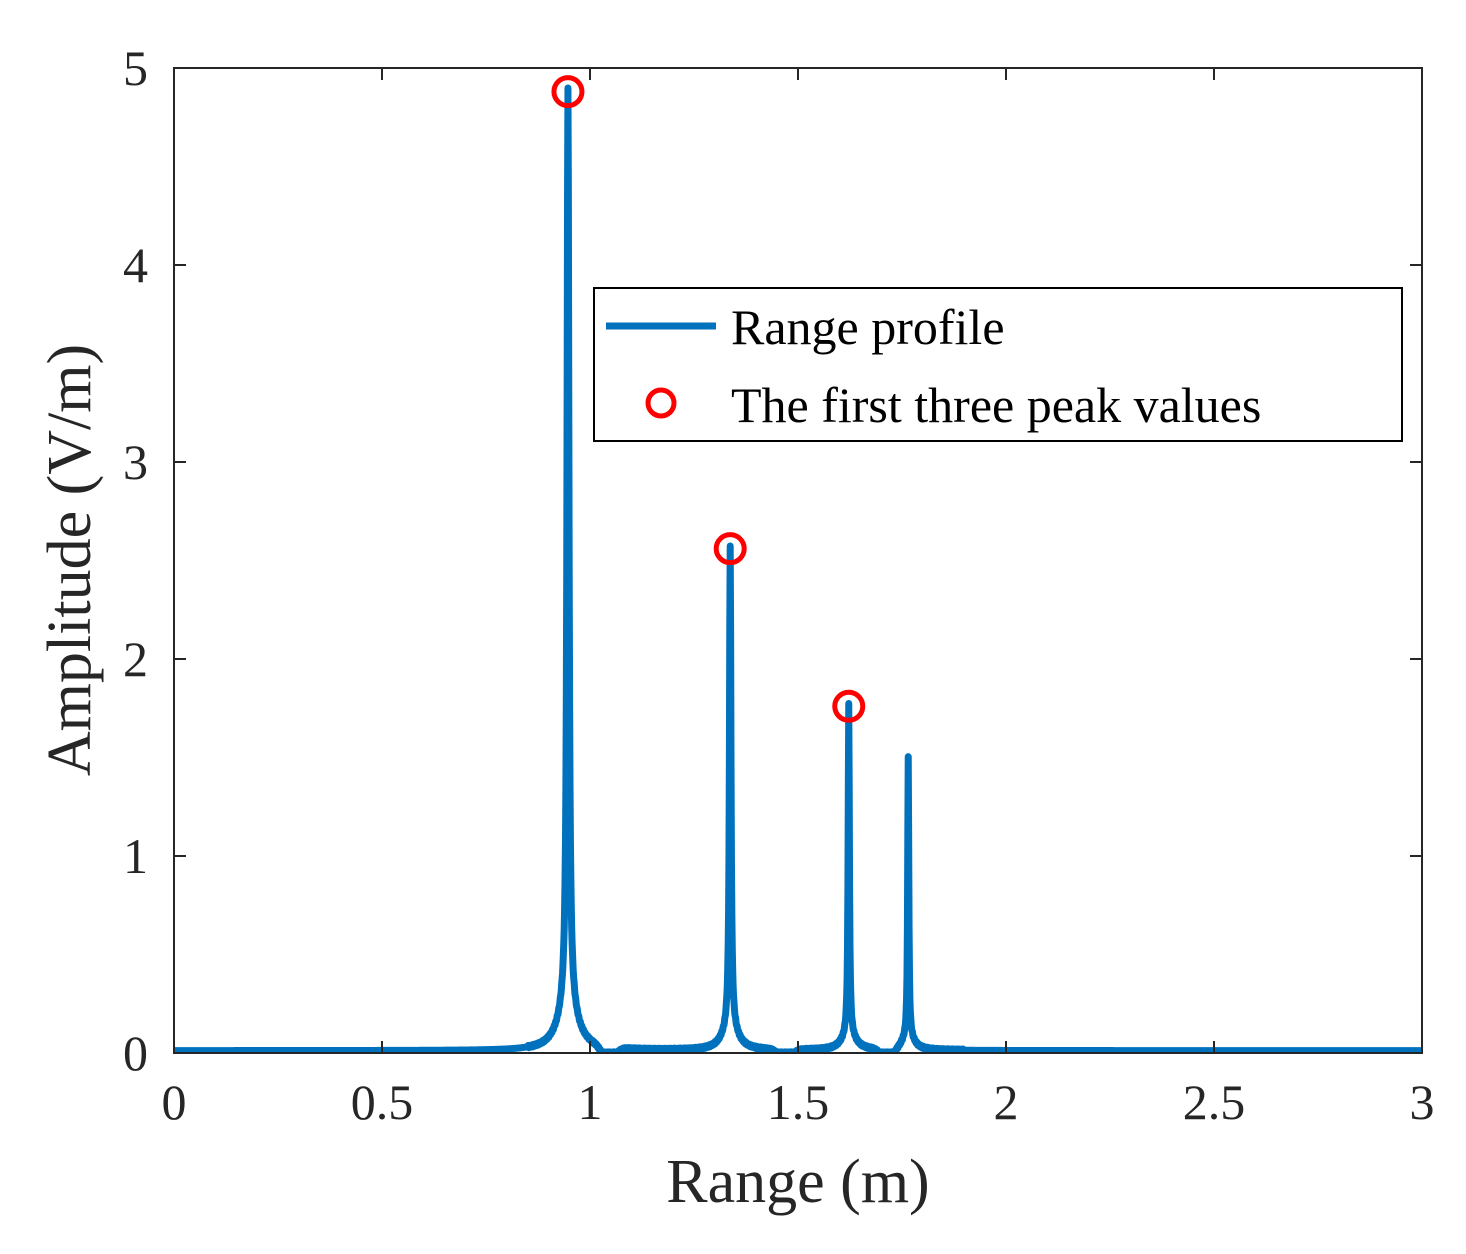  What do you see at coordinates (382, 1102) in the screenshot?
I see `x-tick-label: 0.5` at bounding box center [382, 1102].